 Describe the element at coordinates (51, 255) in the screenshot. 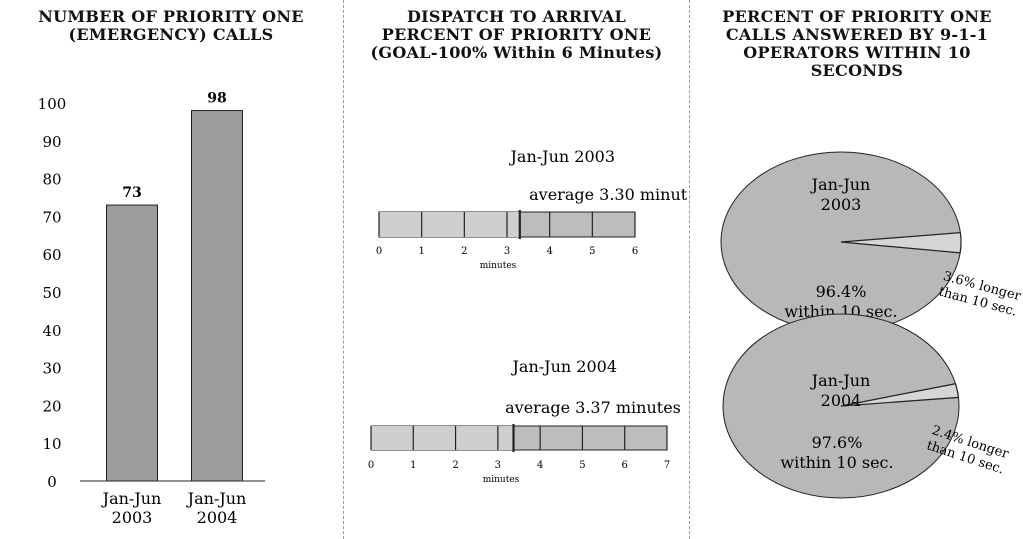

I see `y-tick-label: 60` at that location.